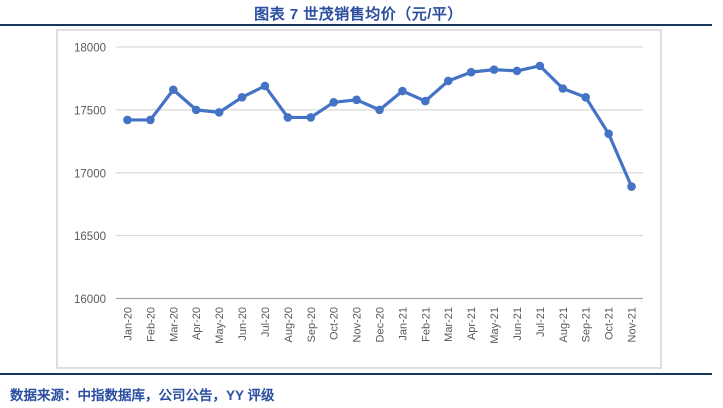 This screenshot has height=408, width=723. I want to click on x-axis-tick-label: Jan-21, so click(403, 324).